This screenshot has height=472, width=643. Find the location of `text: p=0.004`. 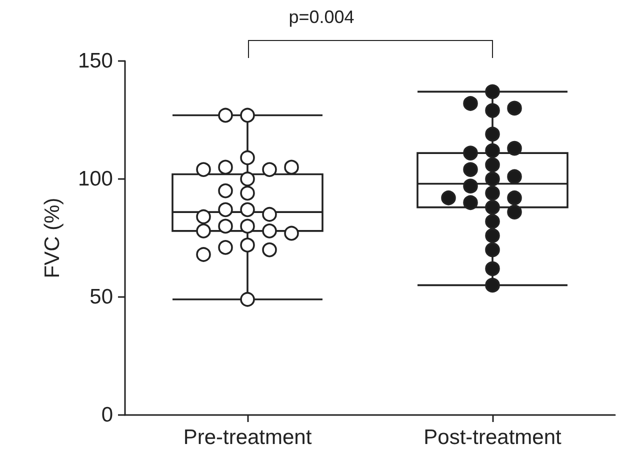

text: p=0.004 is located at coordinates (321, 17).